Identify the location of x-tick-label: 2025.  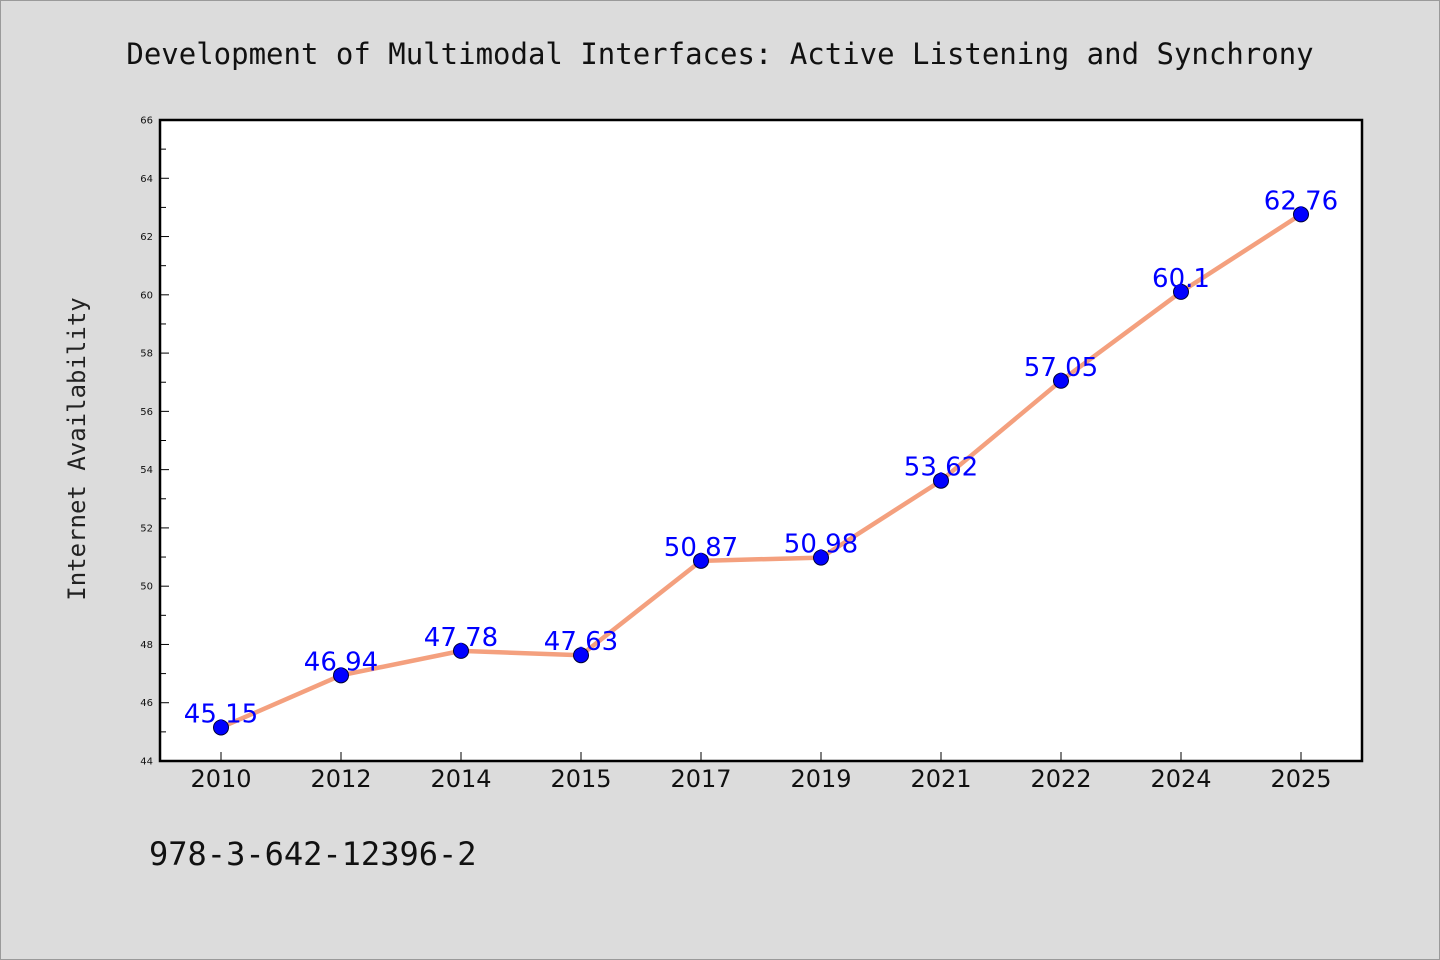
(1300, 779).